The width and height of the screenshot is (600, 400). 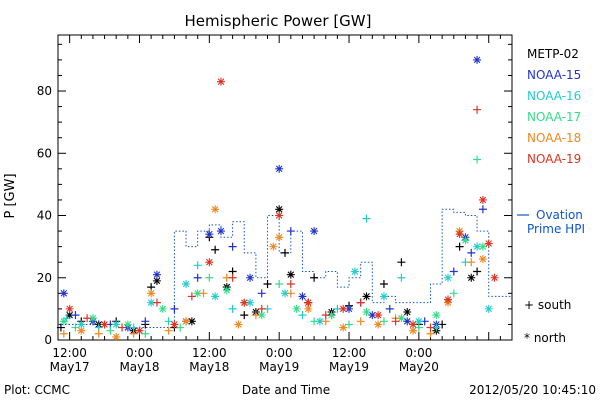 What do you see at coordinates (554, 75) in the screenshot?
I see `noaa-15-legend-label: NOAA-15` at bounding box center [554, 75].